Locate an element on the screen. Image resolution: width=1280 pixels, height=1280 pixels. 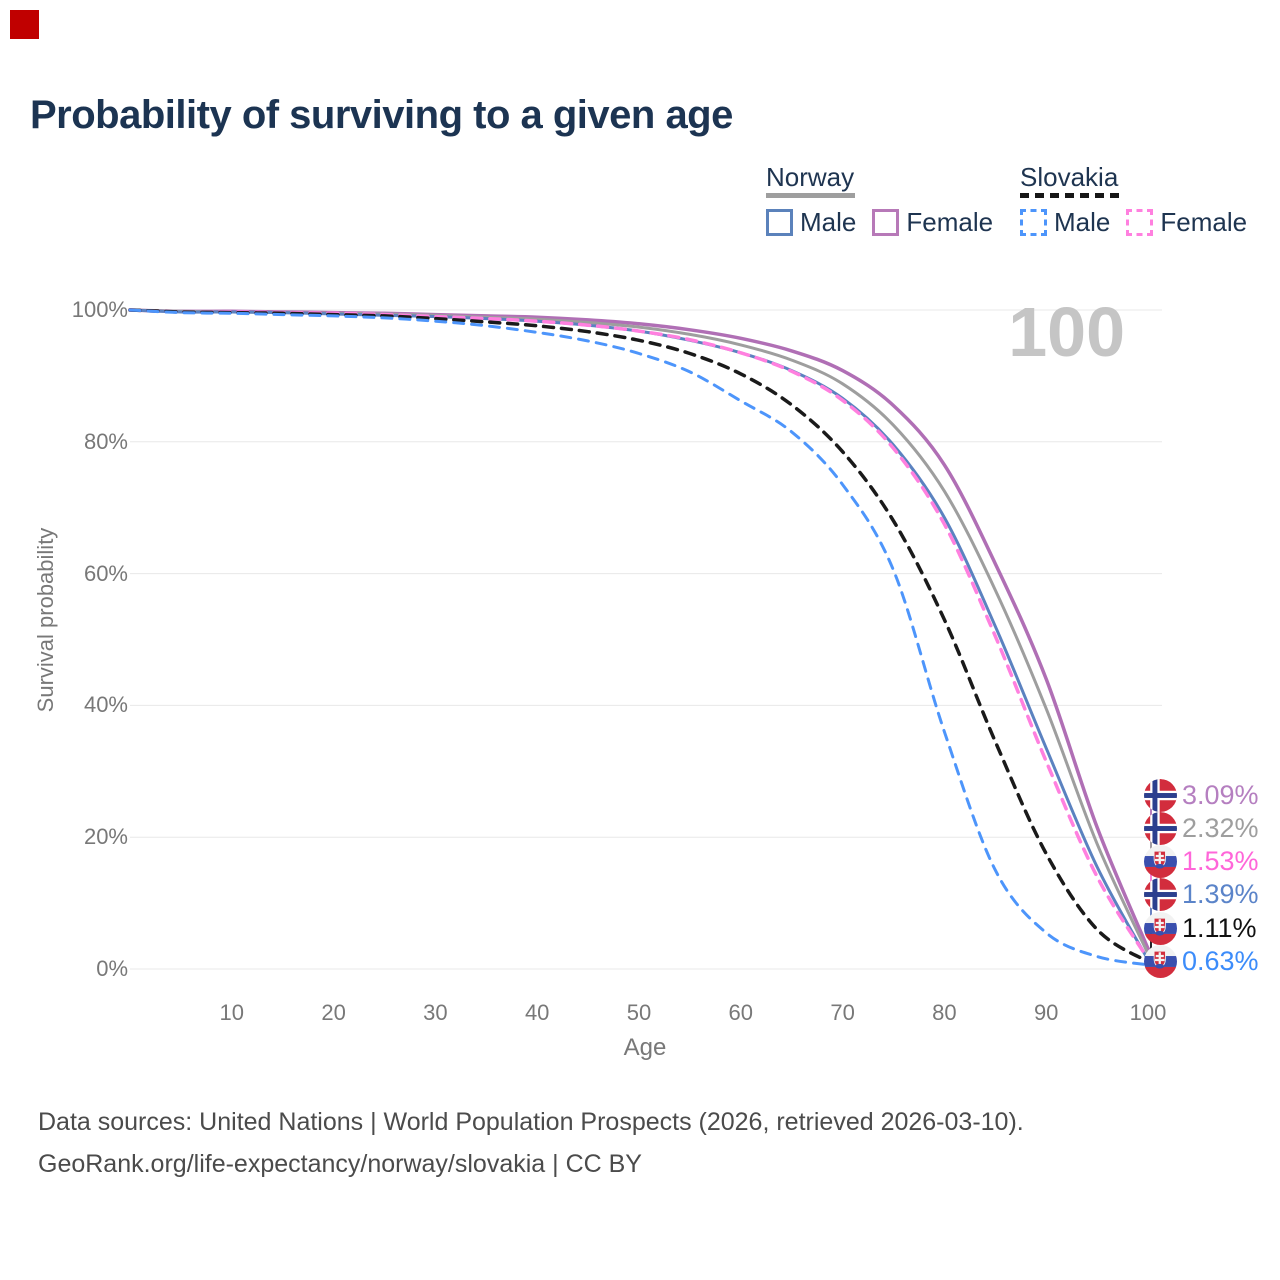
legend-item-norway-female: Female is located at coordinates (932, 222).